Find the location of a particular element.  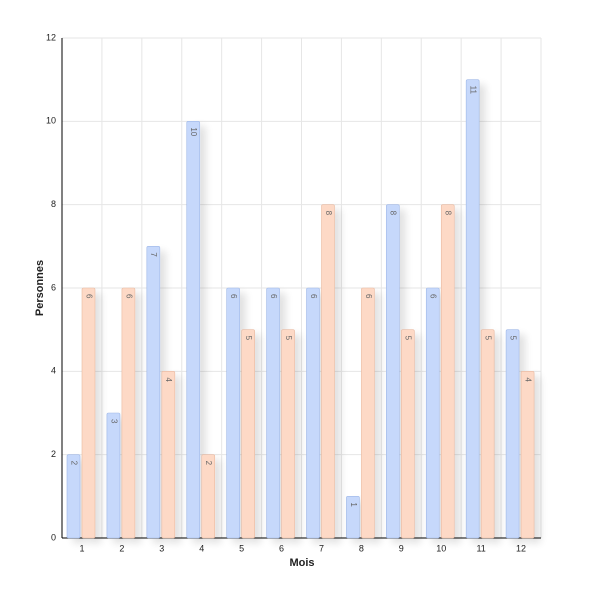

value-label: 1 is located at coordinates (353, 504).